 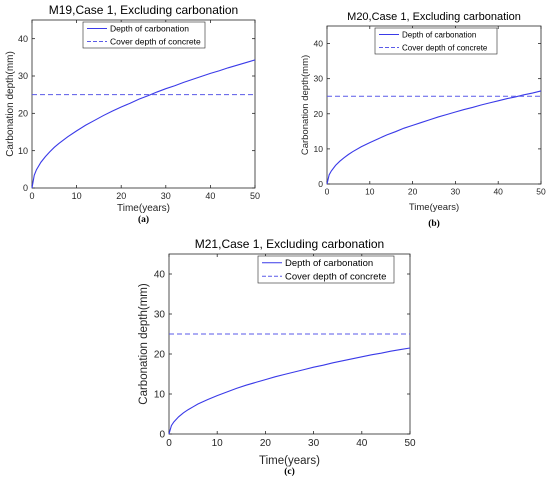 I want to click on panel-caption-b: (b), so click(x=434, y=223).